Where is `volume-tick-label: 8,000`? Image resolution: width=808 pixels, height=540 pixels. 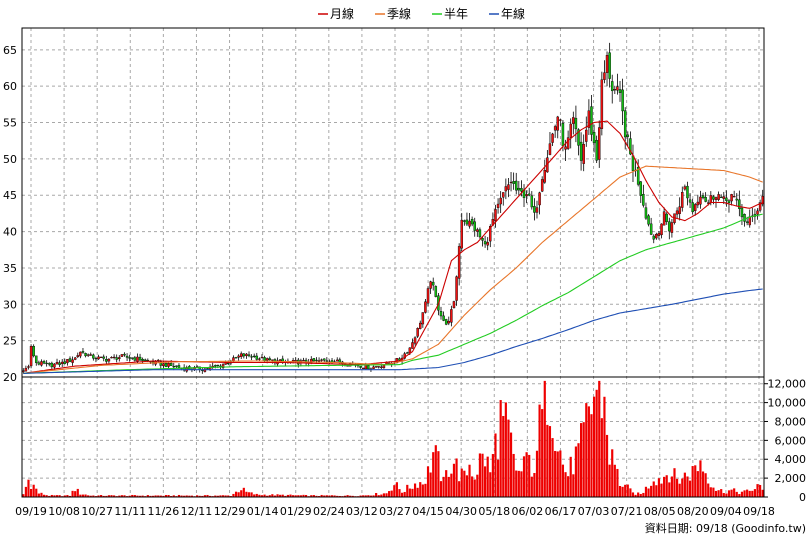 volume-tick-label: 8,000 is located at coordinates (791, 421).